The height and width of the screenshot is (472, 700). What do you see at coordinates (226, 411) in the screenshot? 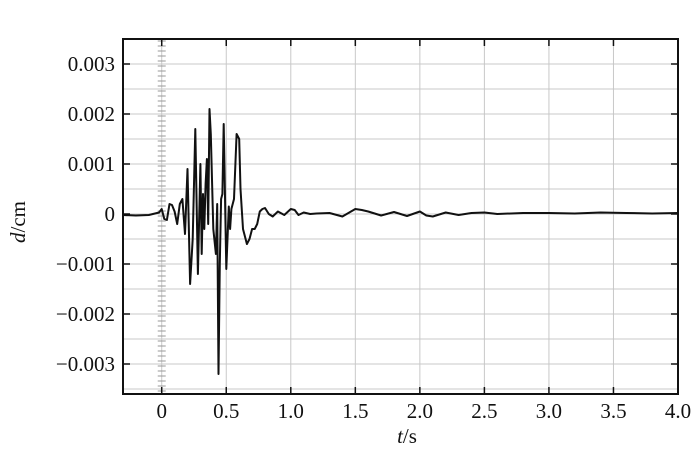
I see `x-tick-label: 0.5` at bounding box center [226, 411].